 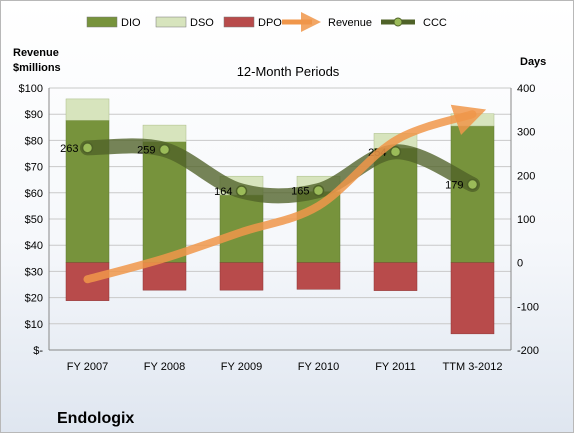 What do you see at coordinates (146, 151) in the screenshot?
I see `ccc-data-label: 259` at bounding box center [146, 151].